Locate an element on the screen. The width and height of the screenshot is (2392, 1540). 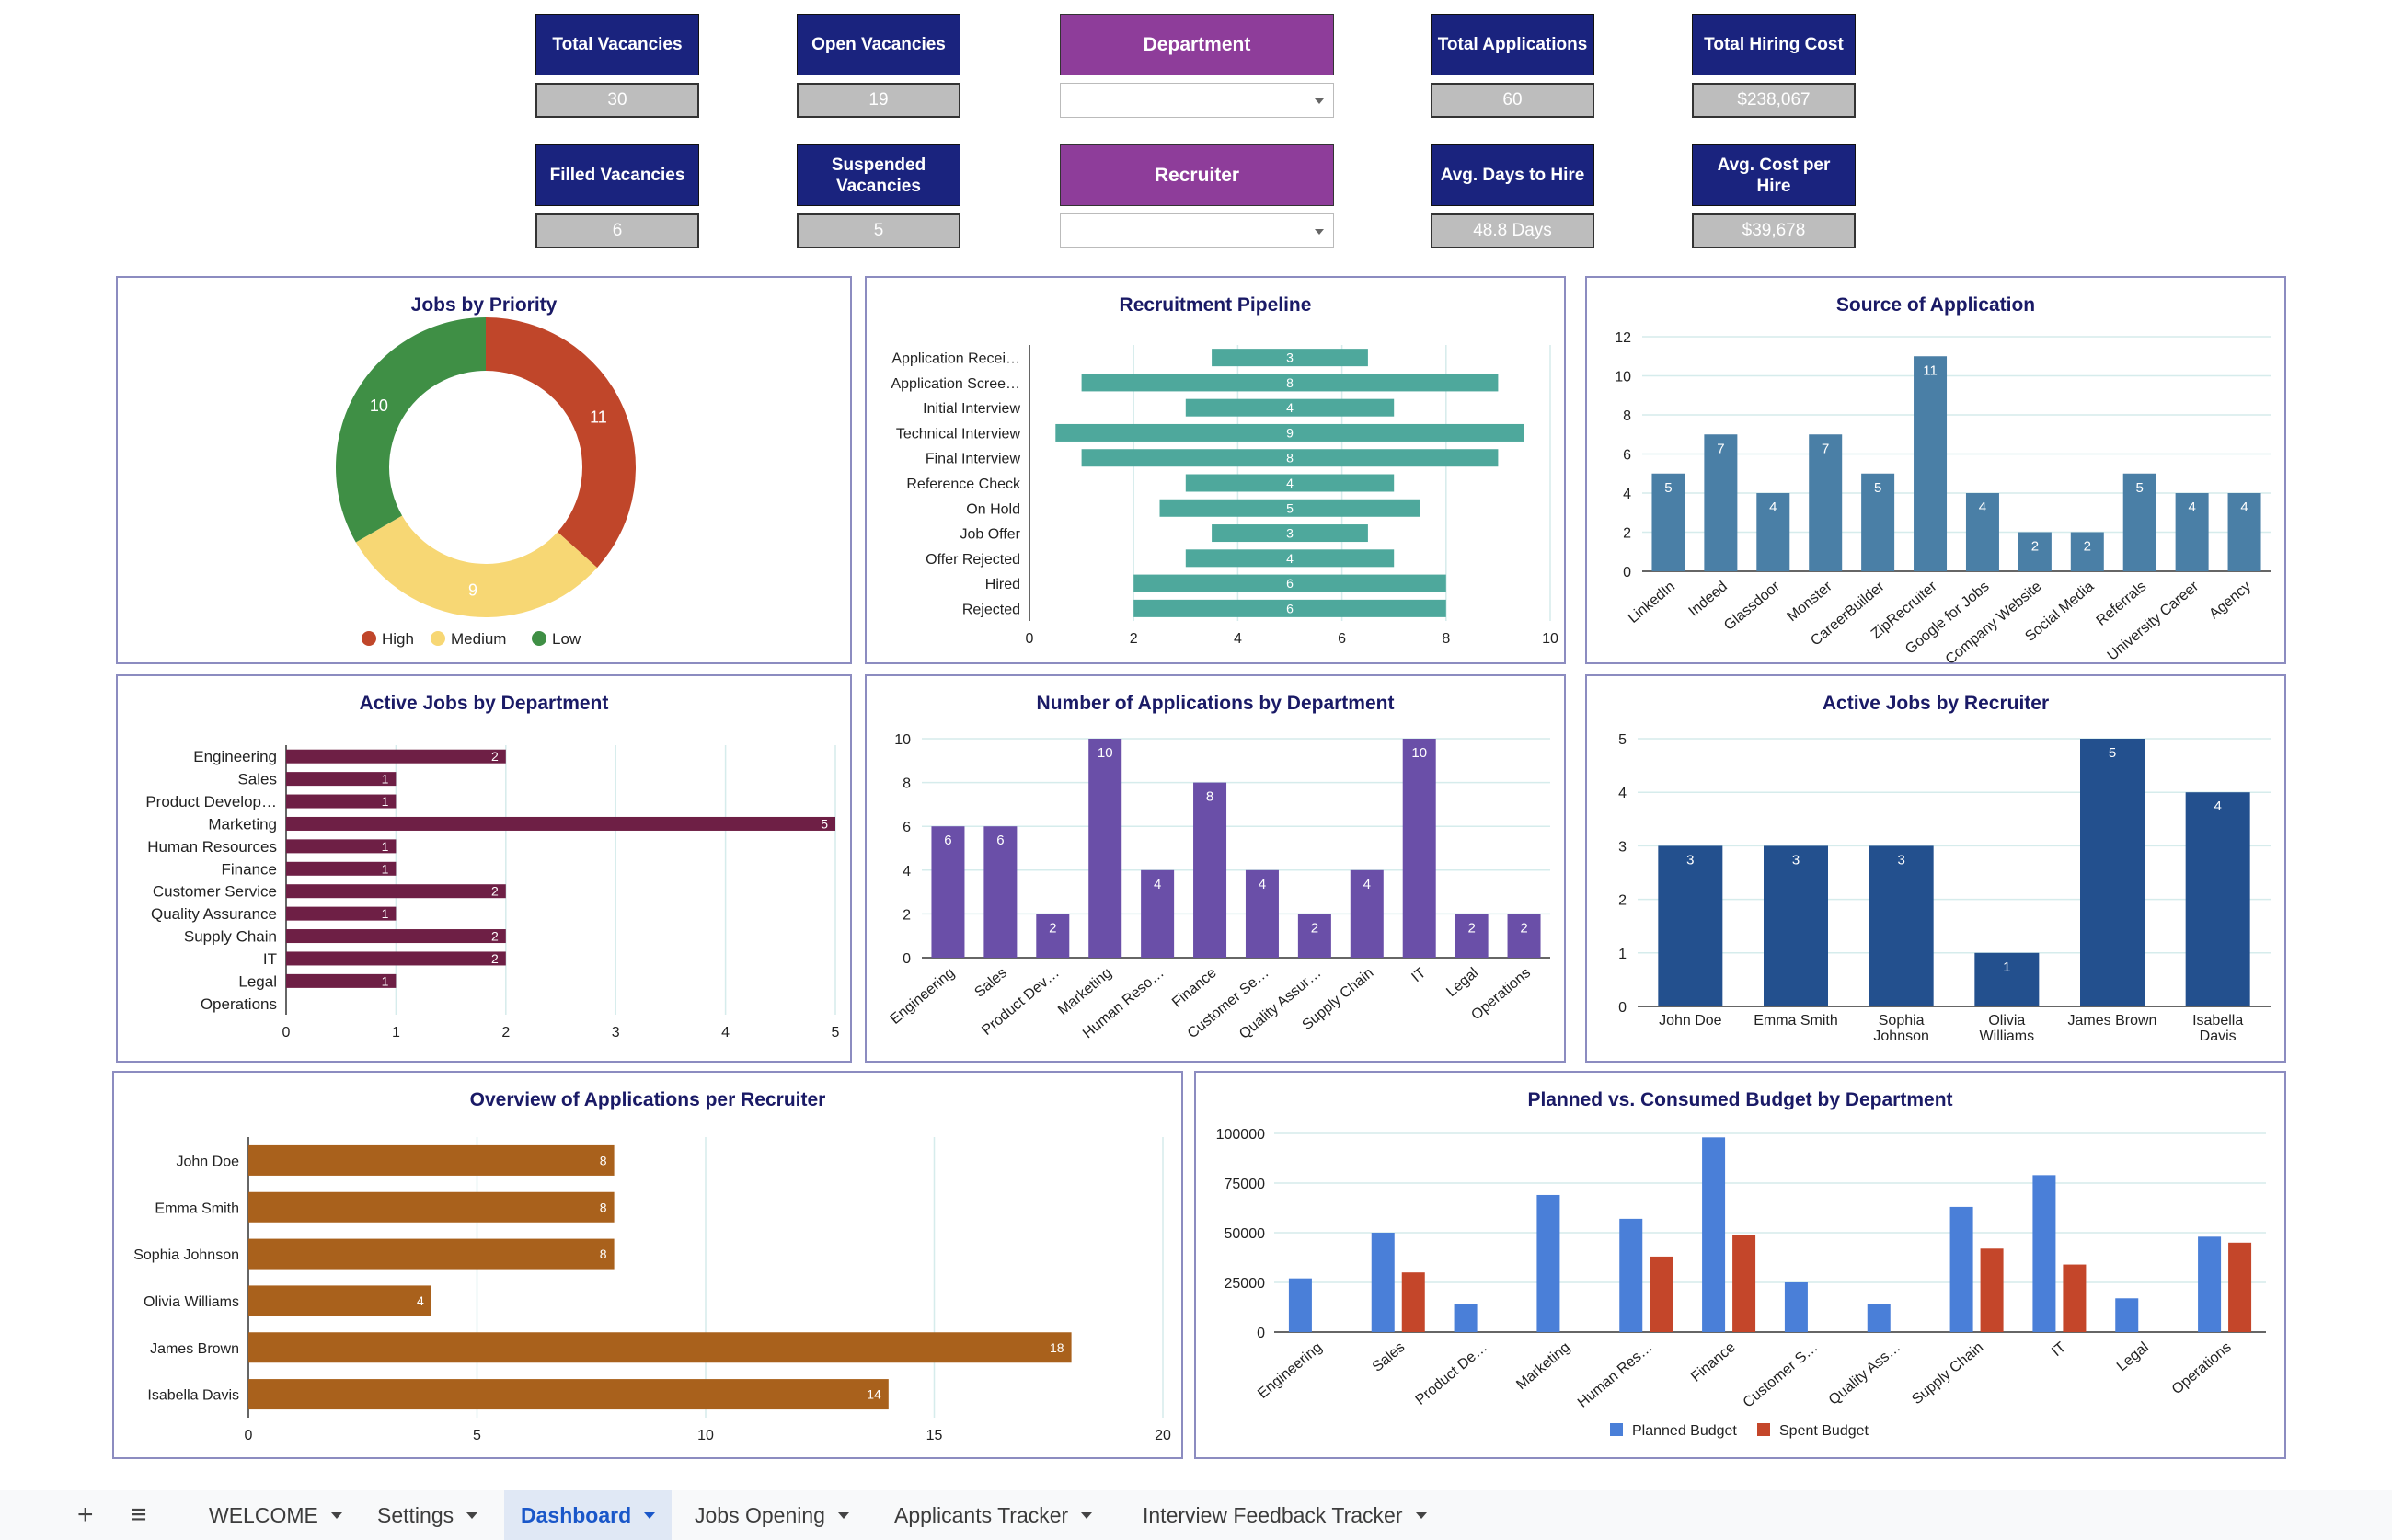
x-tick-label: Emma Smith is located at coordinates (1796, 1021).